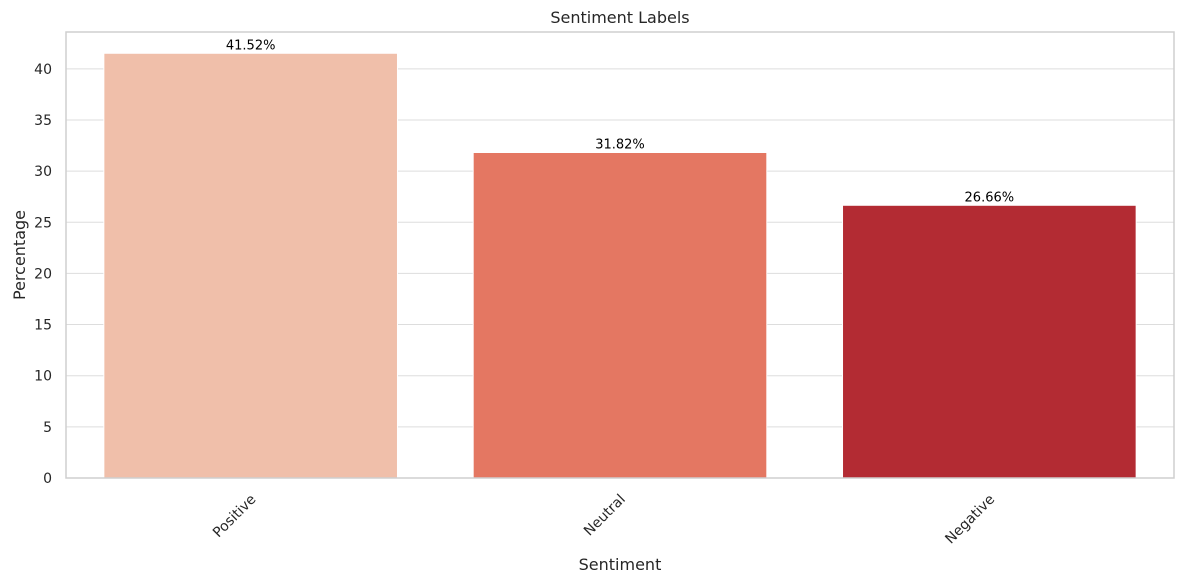  I want to click on y-tick-label: 0, so click(47, 479).